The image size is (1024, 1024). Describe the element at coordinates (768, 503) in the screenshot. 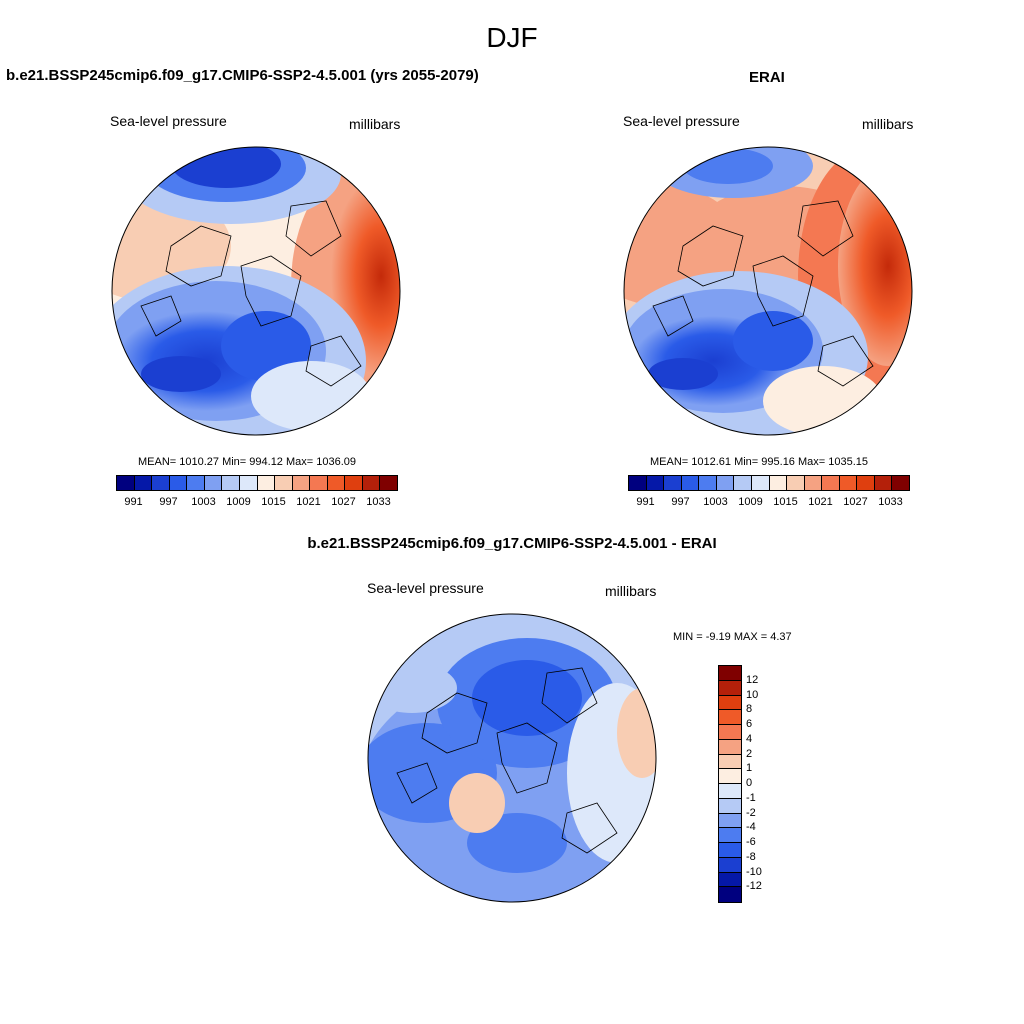

I see `obs-colorbar-ticks: 991 997 1003 1009 1015 1021 1027 1033` at that location.